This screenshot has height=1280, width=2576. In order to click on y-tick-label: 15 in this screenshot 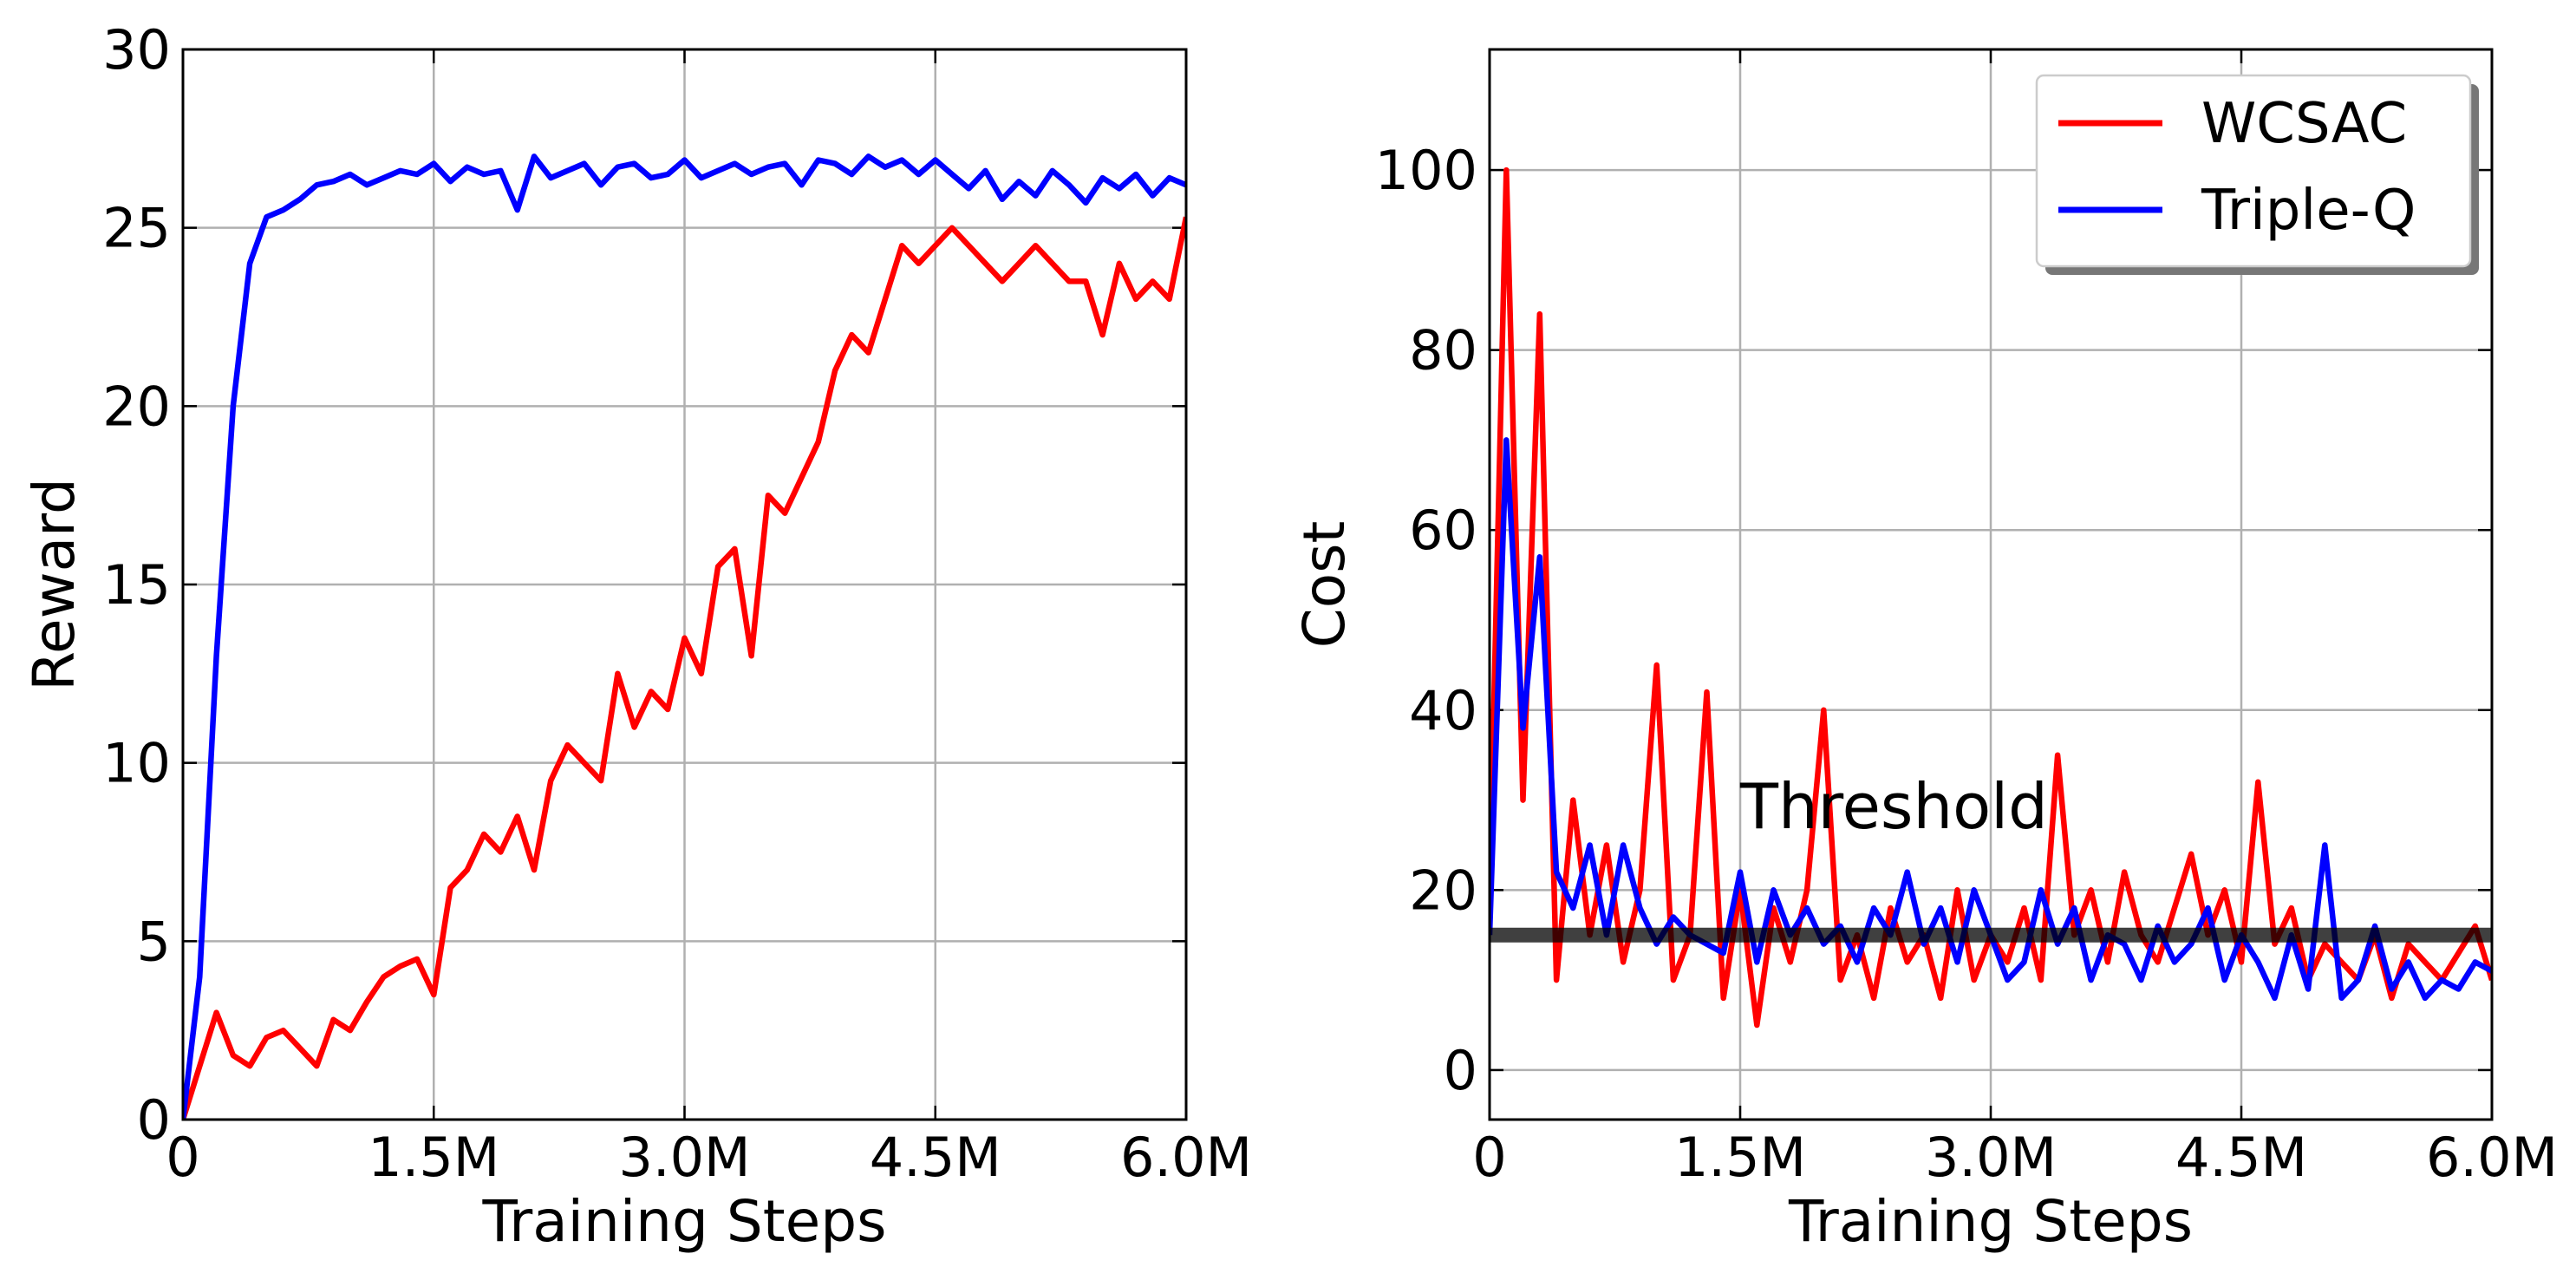, I will do `click(137, 585)`.